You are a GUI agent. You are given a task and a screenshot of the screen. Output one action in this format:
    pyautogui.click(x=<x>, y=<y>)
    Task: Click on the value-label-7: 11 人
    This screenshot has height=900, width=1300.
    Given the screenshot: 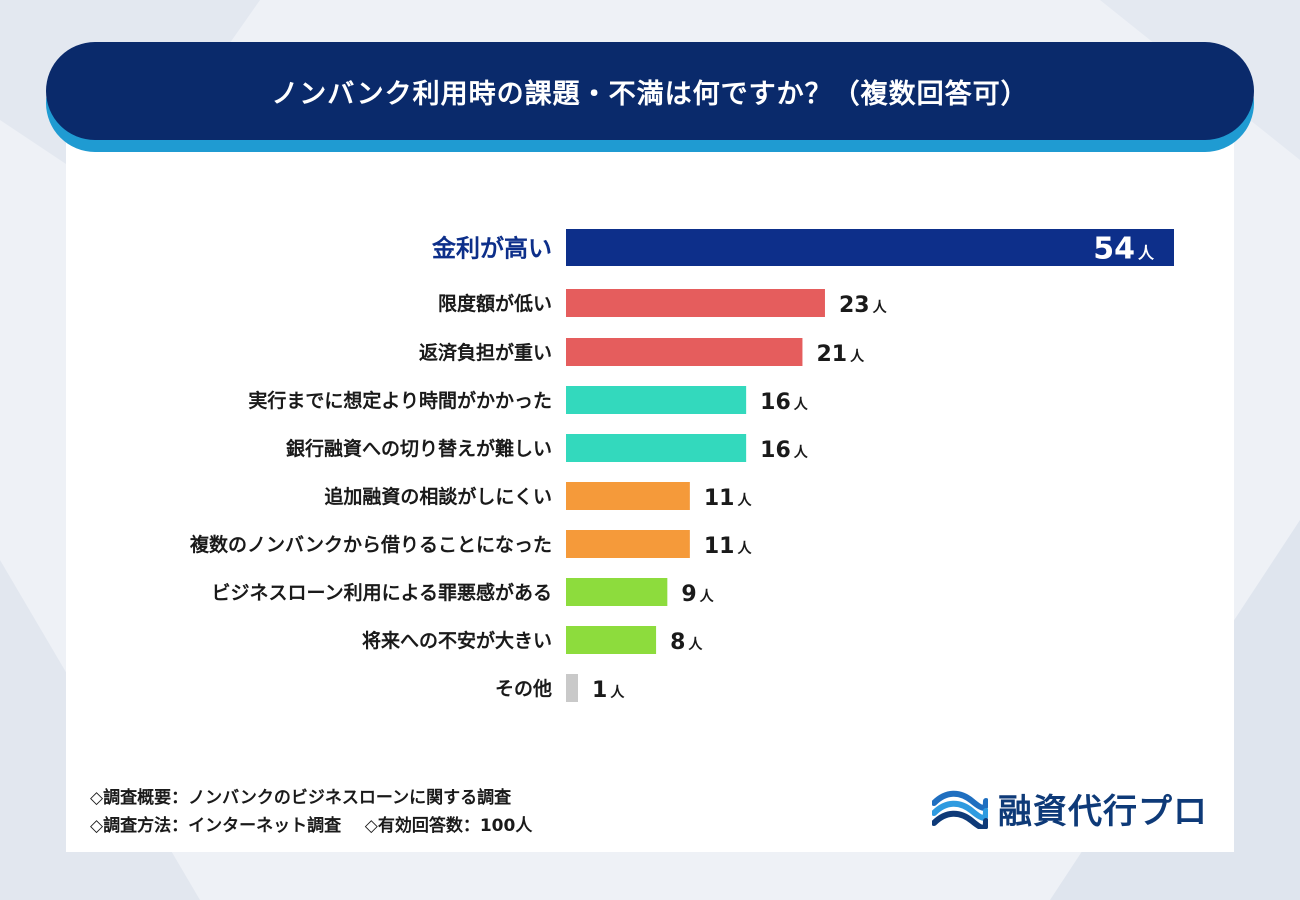 What is the action you would take?
    pyautogui.click(x=728, y=546)
    